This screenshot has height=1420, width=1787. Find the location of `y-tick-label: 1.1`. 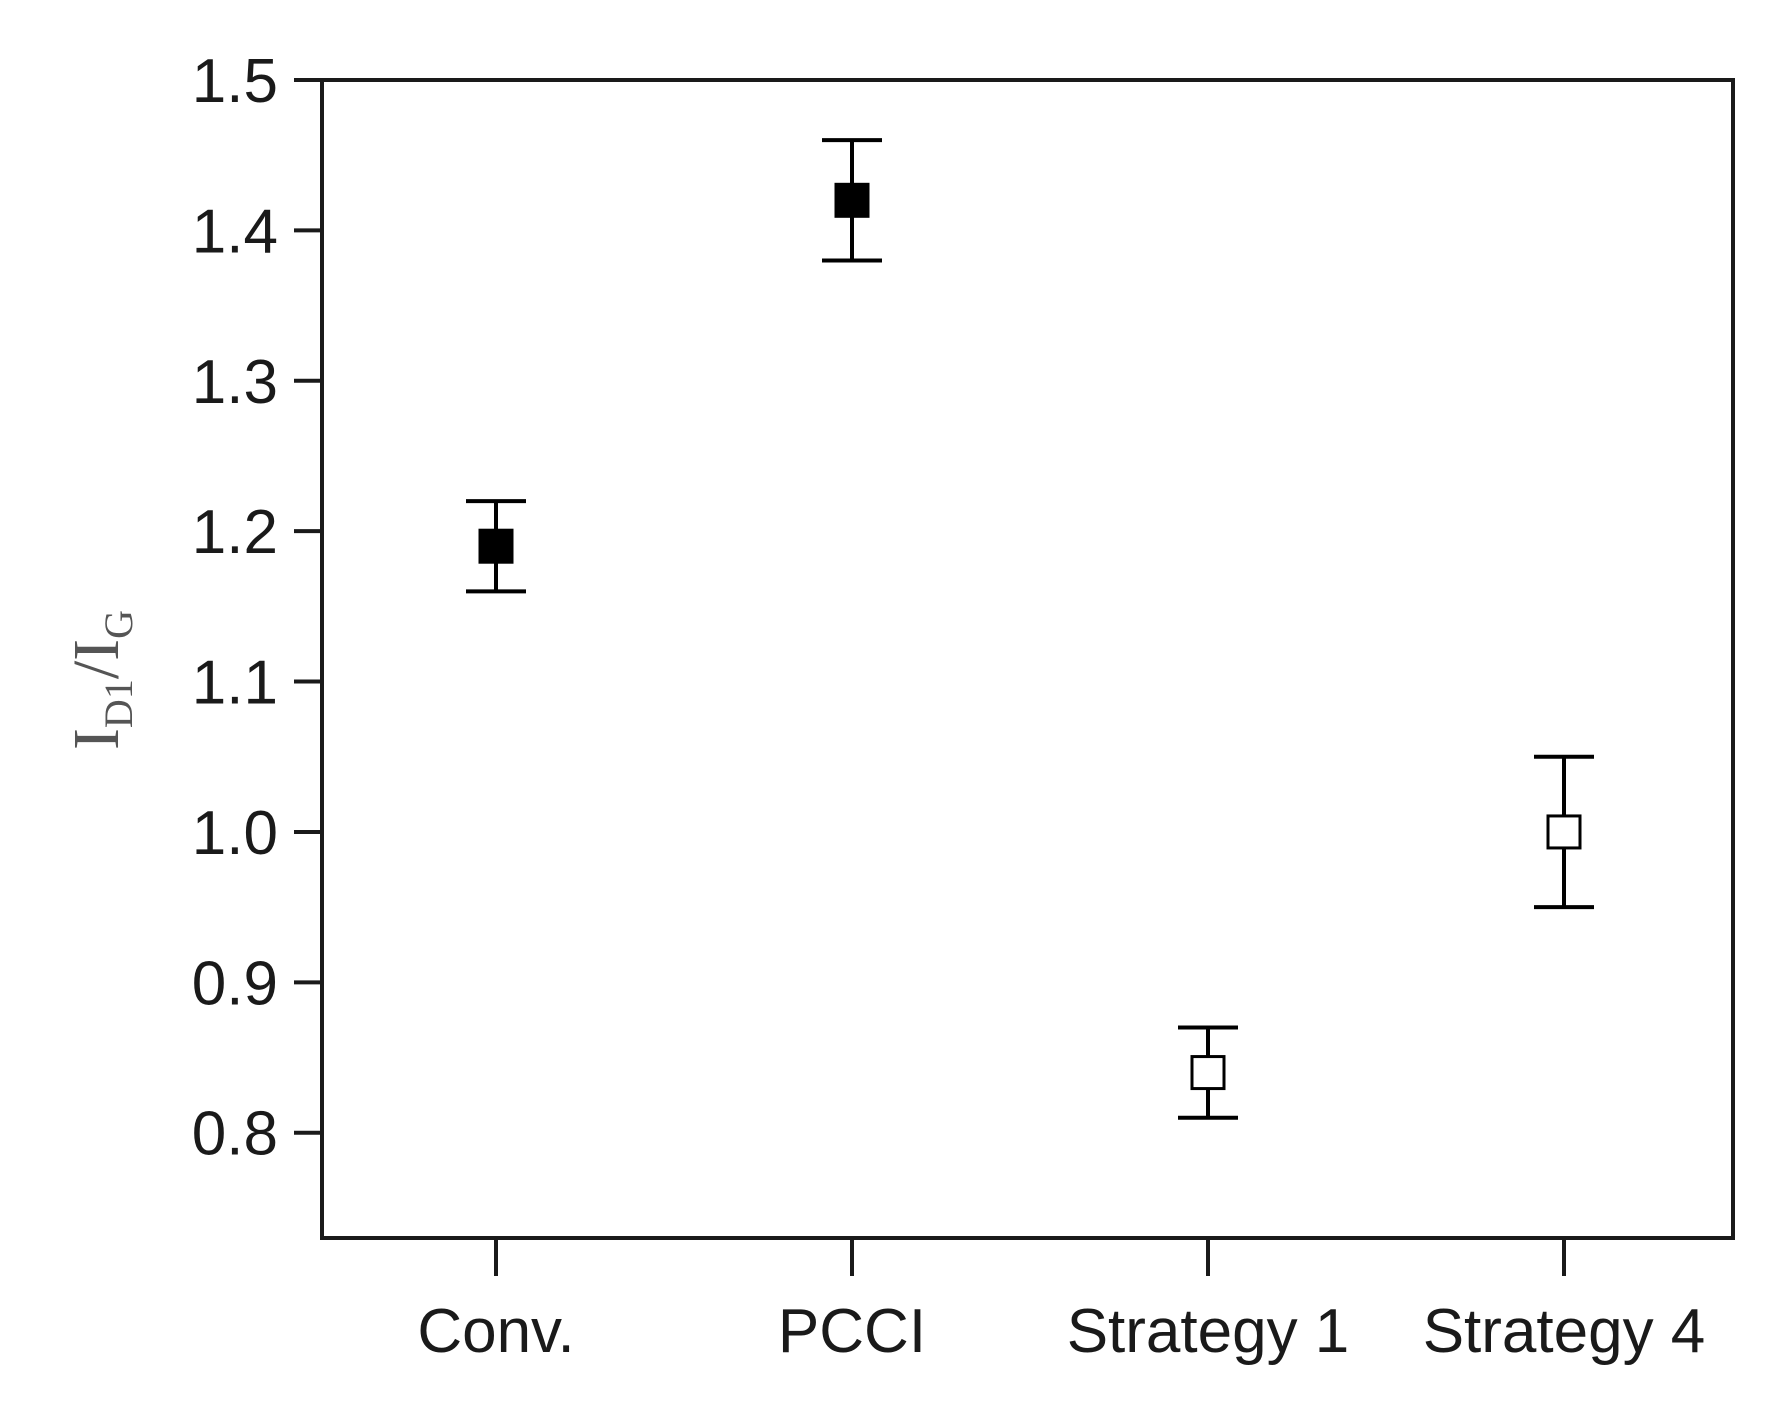

y-tick-label: 1.1 is located at coordinates (235, 683).